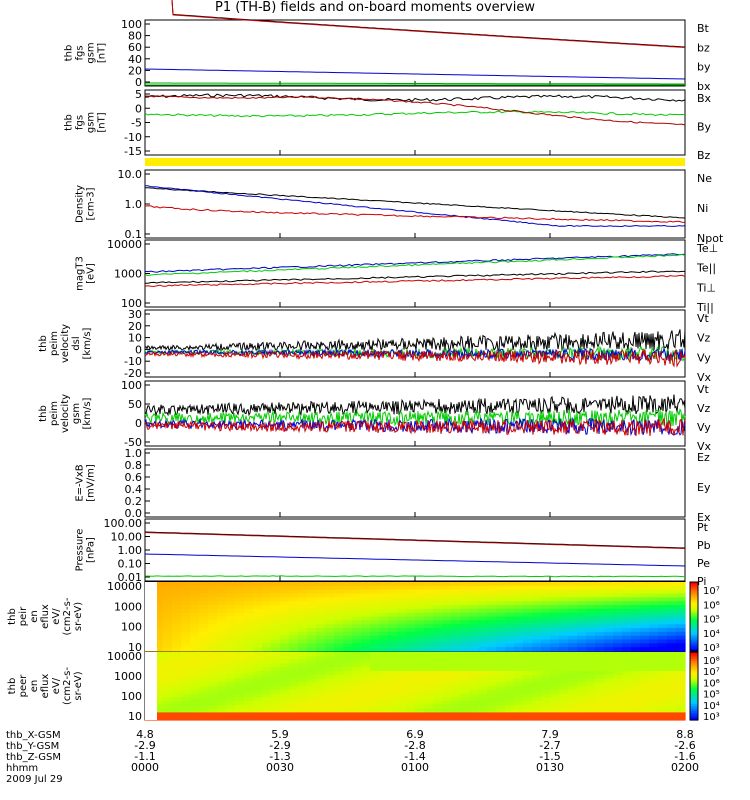 The width and height of the screenshot is (750, 800). What do you see at coordinates (133, 373) in the screenshot?
I see `ytick-velocity_dsl-5: -20` at bounding box center [133, 373].